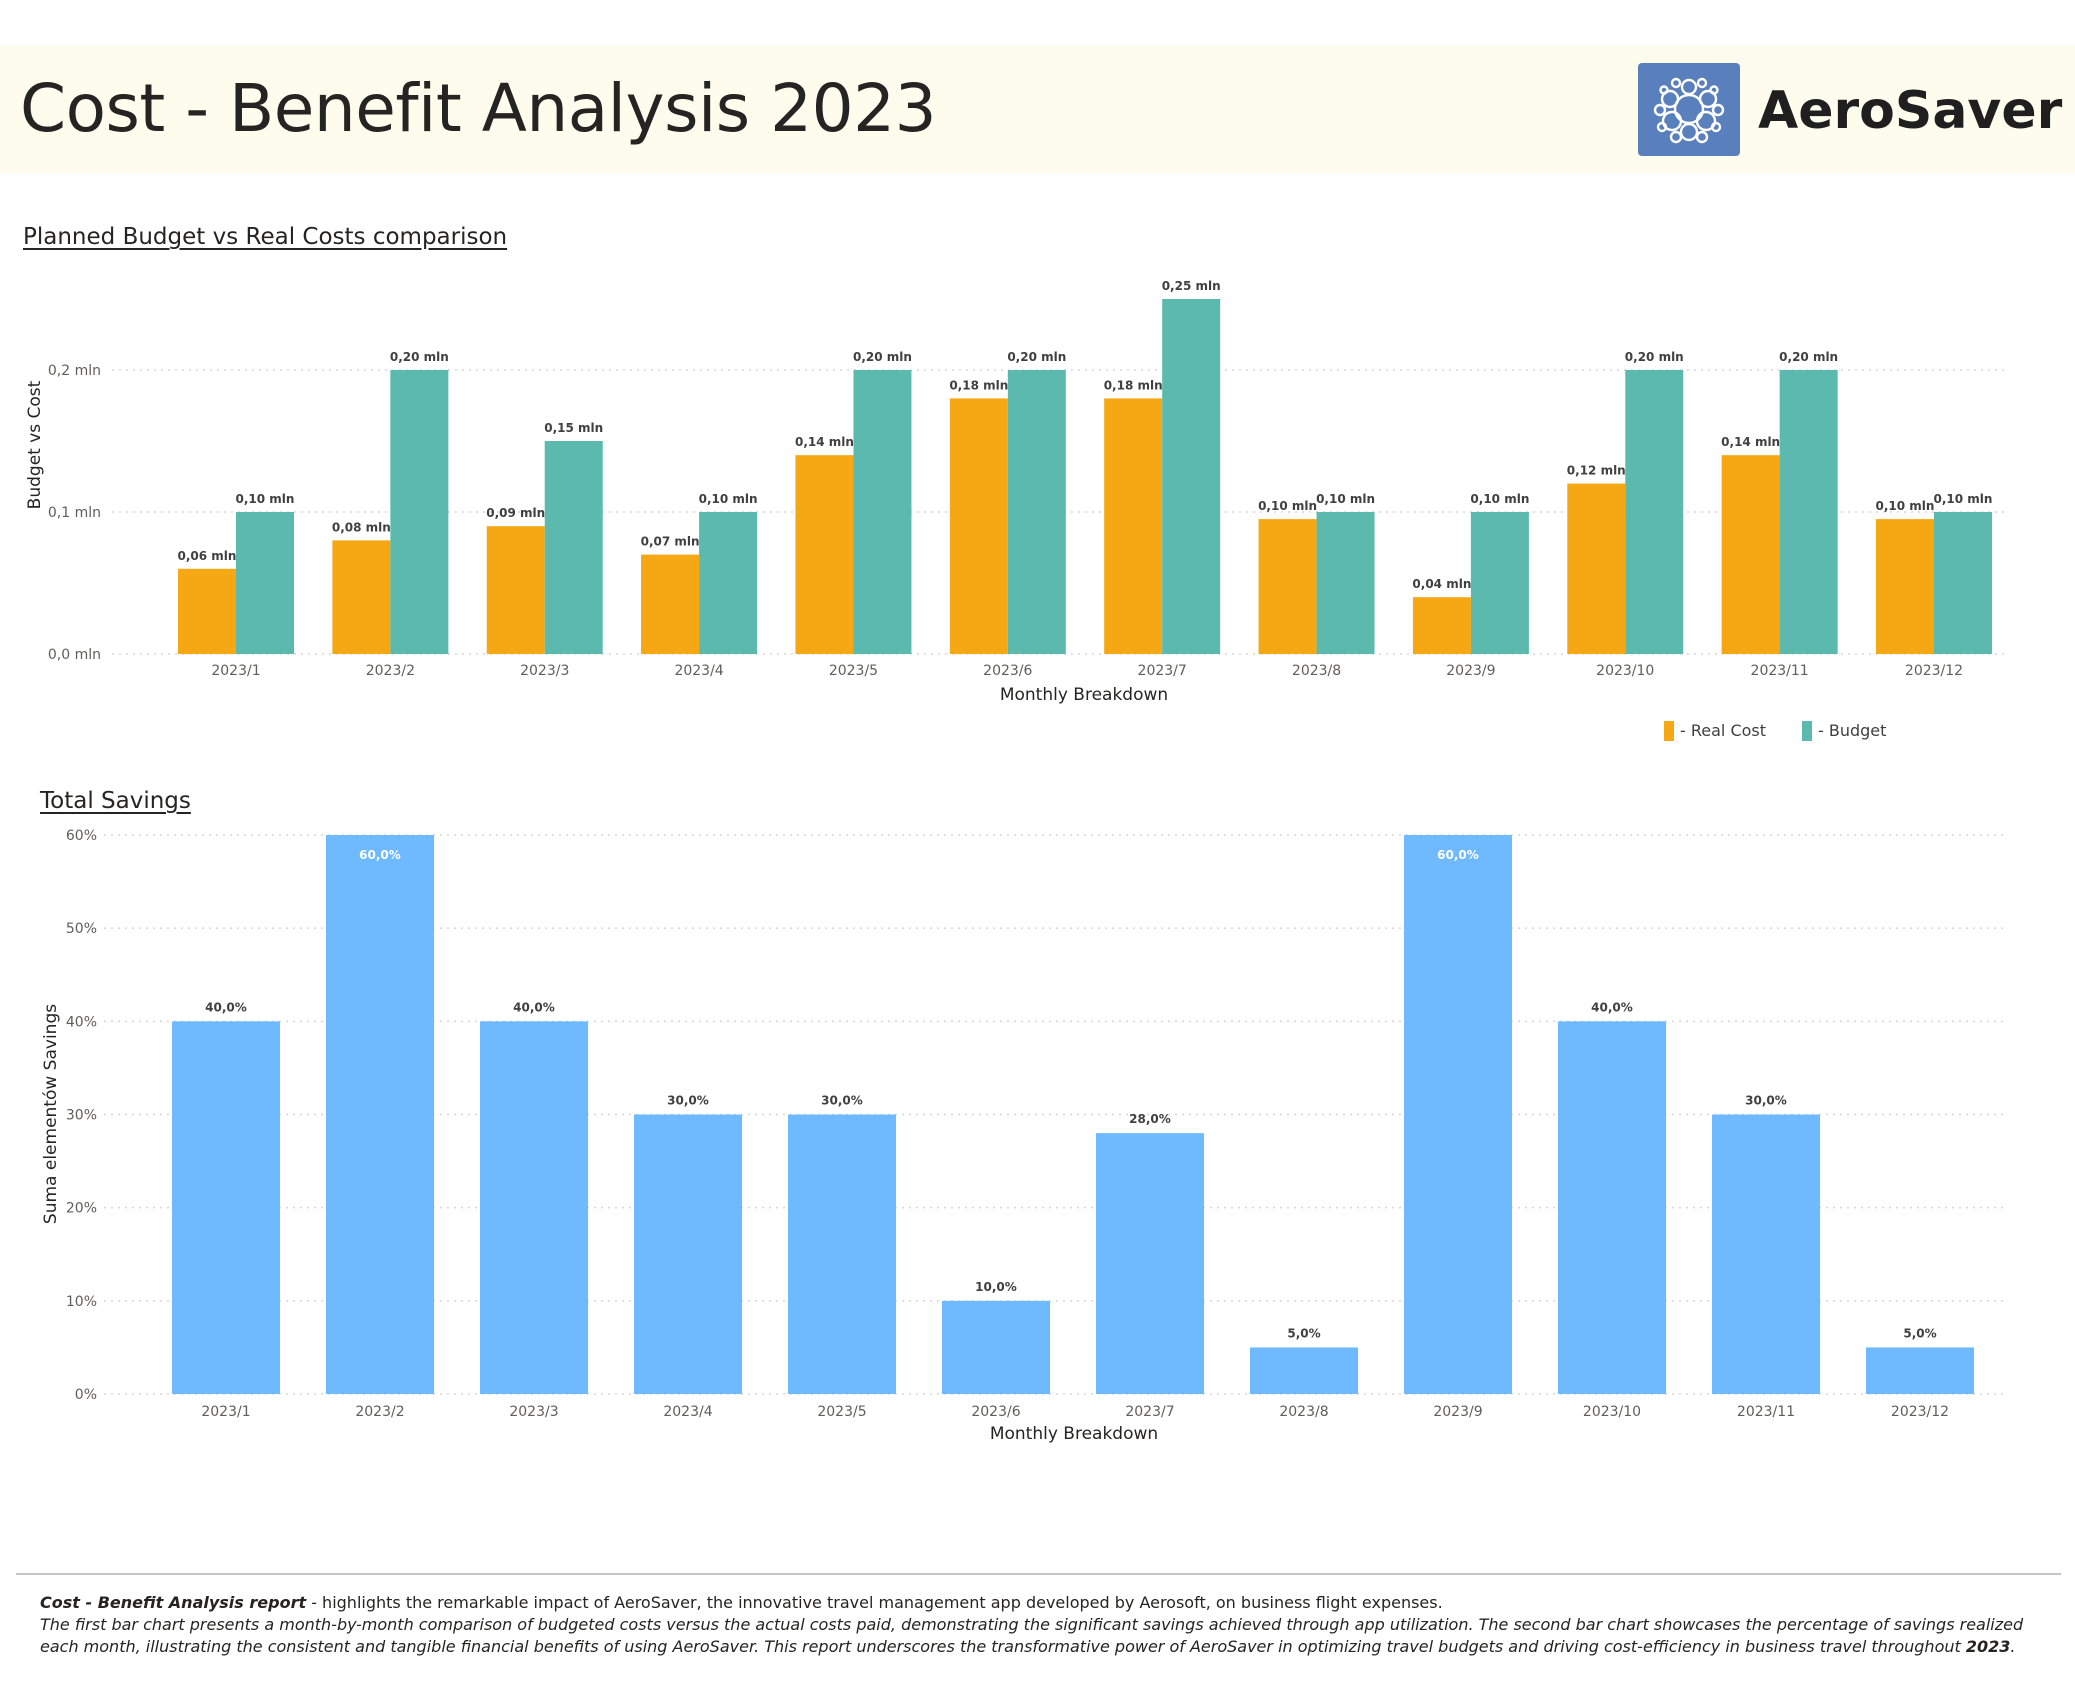 This screenshot has width=2075, height=1684. Describe the element at coordinates (515, 513) in the screenshot. I see `data-label: 0,09 mln` at that location.